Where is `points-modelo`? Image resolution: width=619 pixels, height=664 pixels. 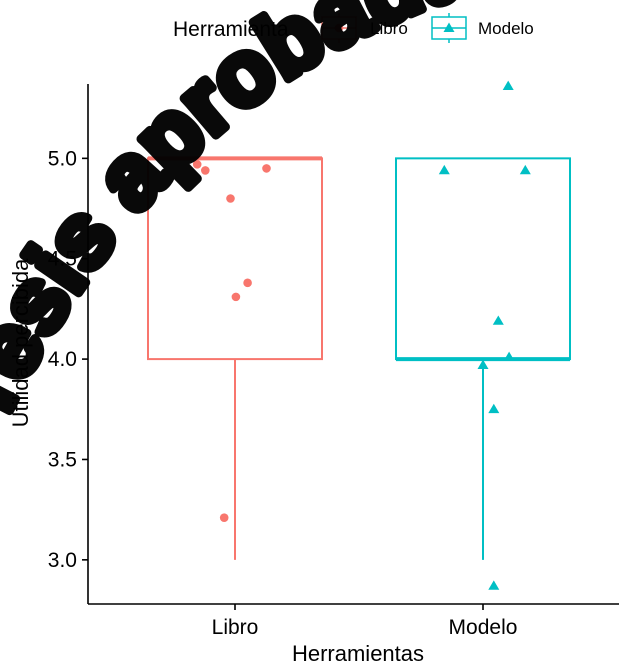 points-modelo is located at coordinates (484, 335).